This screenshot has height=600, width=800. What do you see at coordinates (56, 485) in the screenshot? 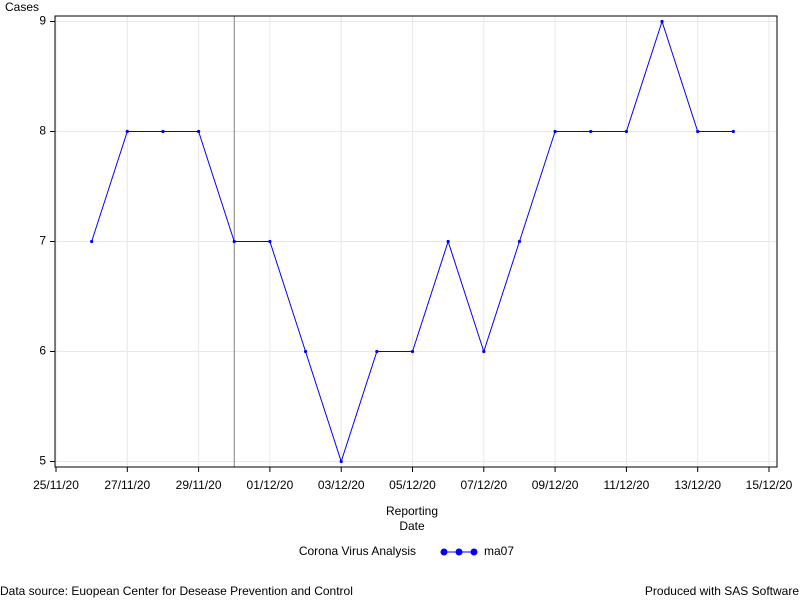
I see `x-tick-label: 25/11/20` at bounding box center [56, 485].